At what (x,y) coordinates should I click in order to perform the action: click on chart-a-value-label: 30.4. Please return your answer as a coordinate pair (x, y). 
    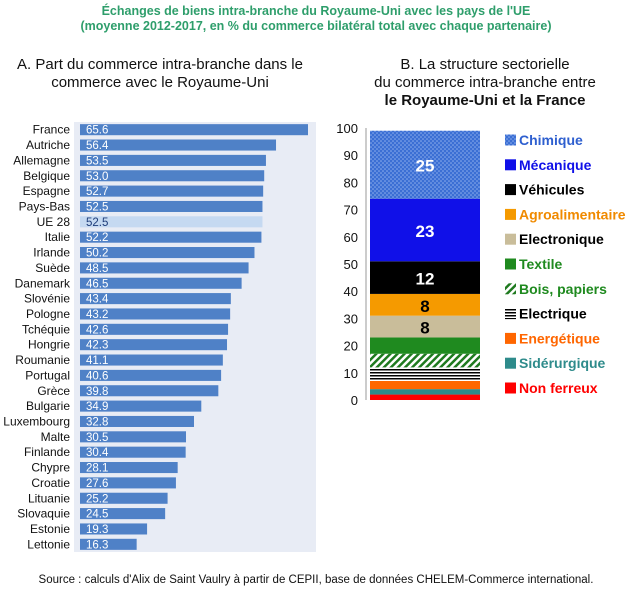
    Looking at the image, I should click on (97, 453).